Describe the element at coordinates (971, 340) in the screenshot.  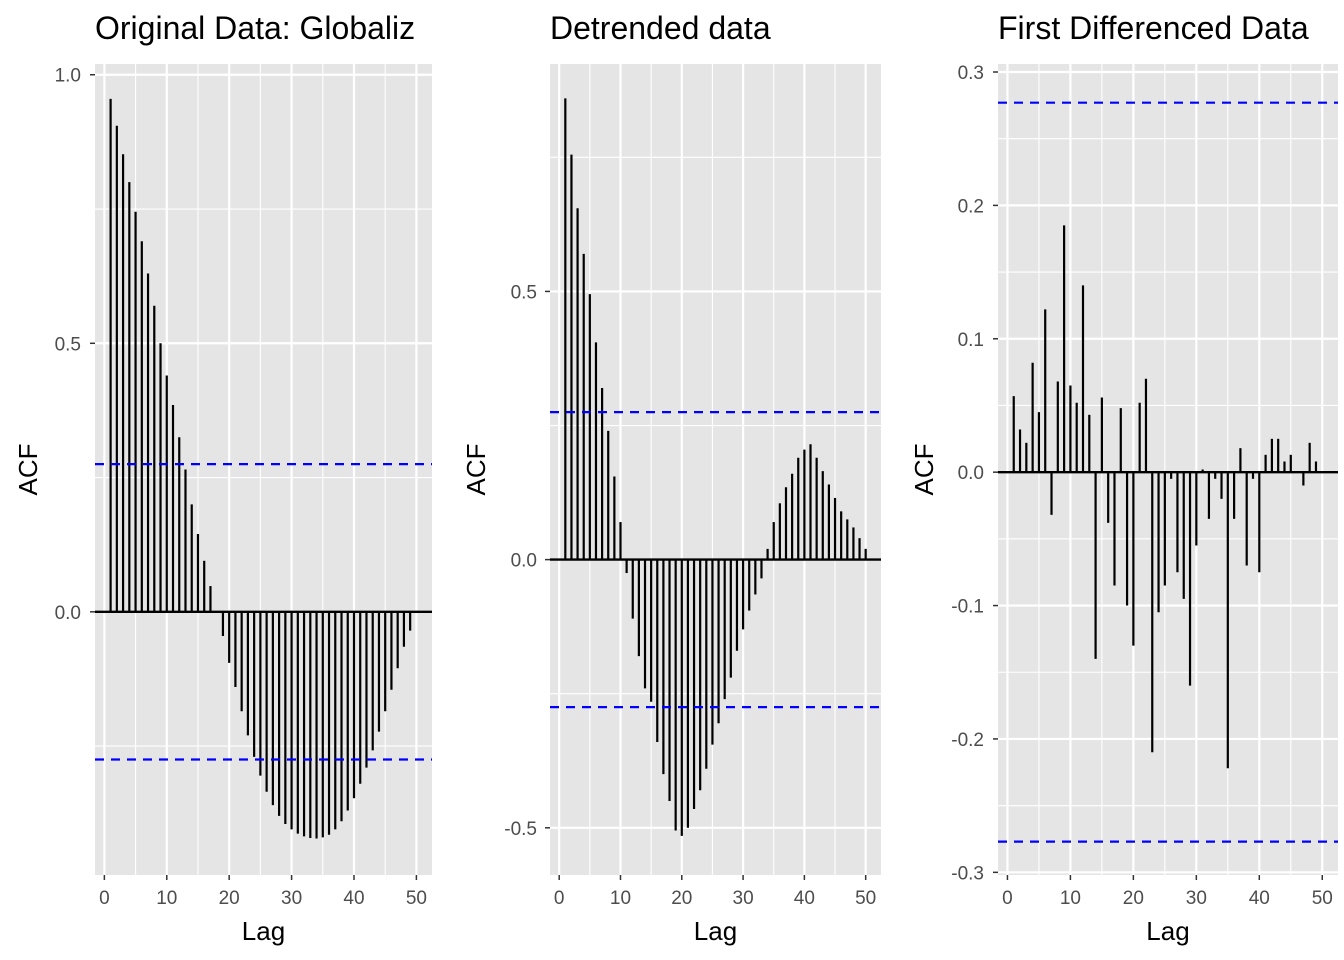
I see `y-tick-label: 0.1` at that location.